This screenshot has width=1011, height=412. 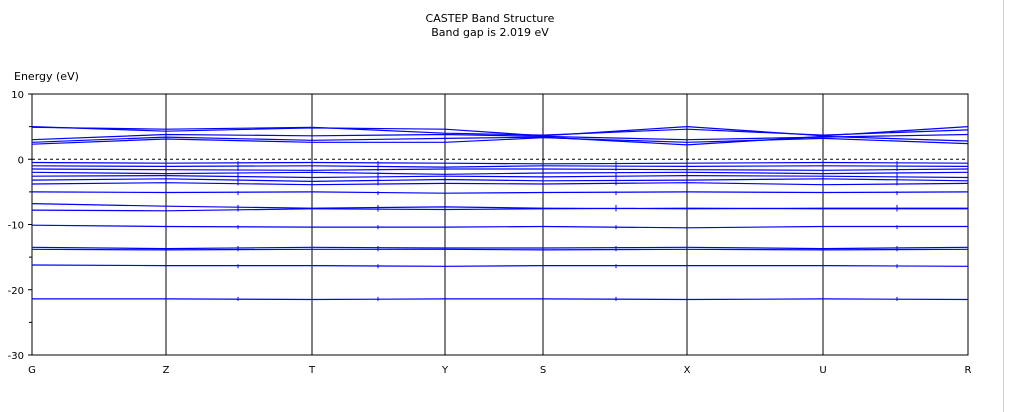 I want to click on y-tick-label: -20, so click(x=16, y=291).